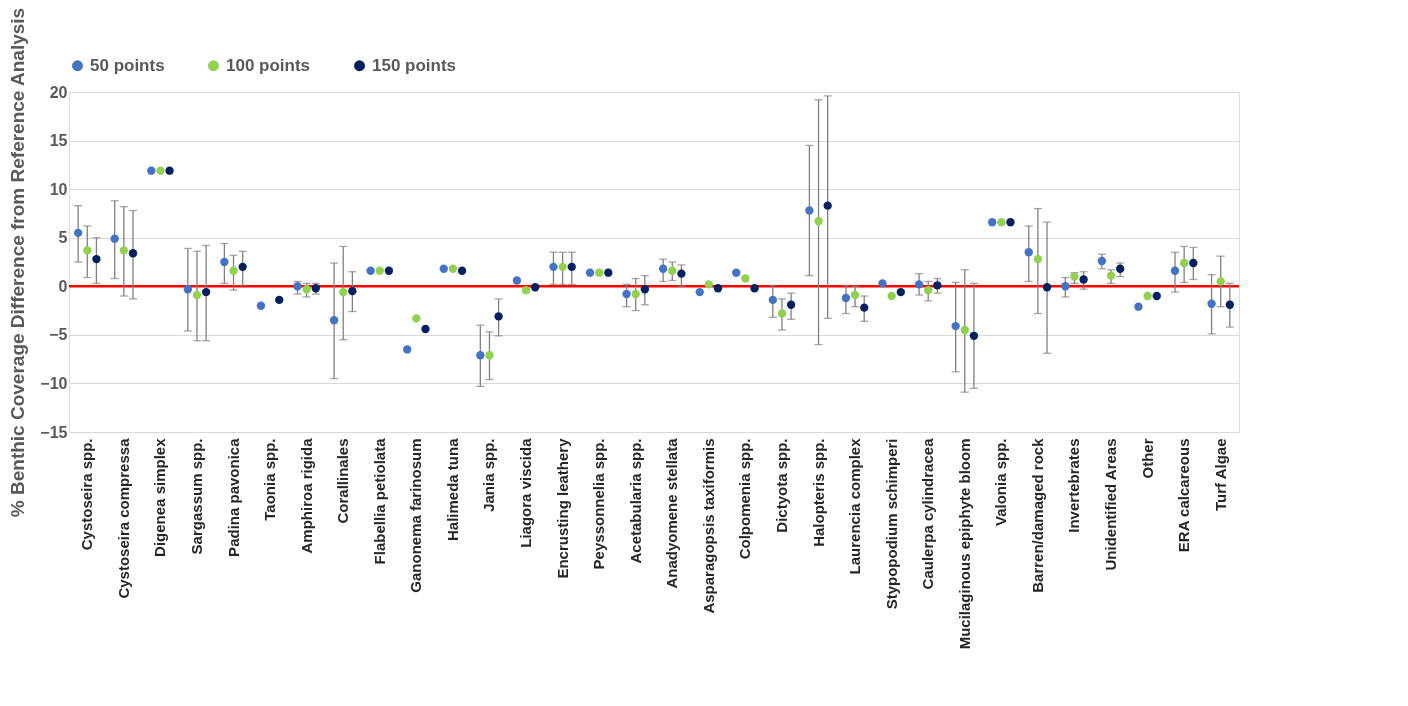  Describe the element at coordinates (781, 485) in the screenshot. I see `x-tick-label: Dictyota spp.` at that location.